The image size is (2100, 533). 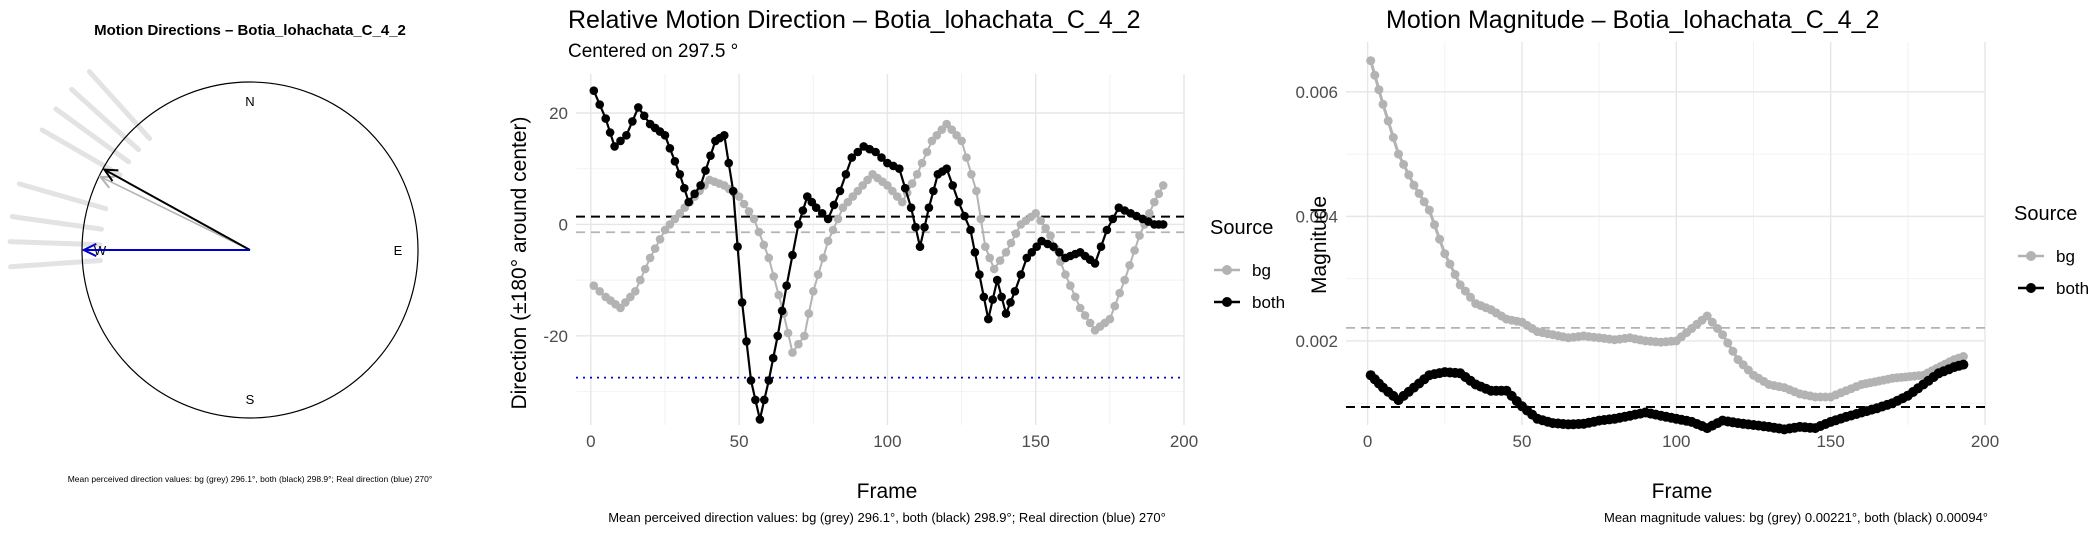 What do you see at coordinates (1319, 245) in the screenshot?
I see `magnitude-y-axis-title: Magnitude` at bounding box center [1319, 245].